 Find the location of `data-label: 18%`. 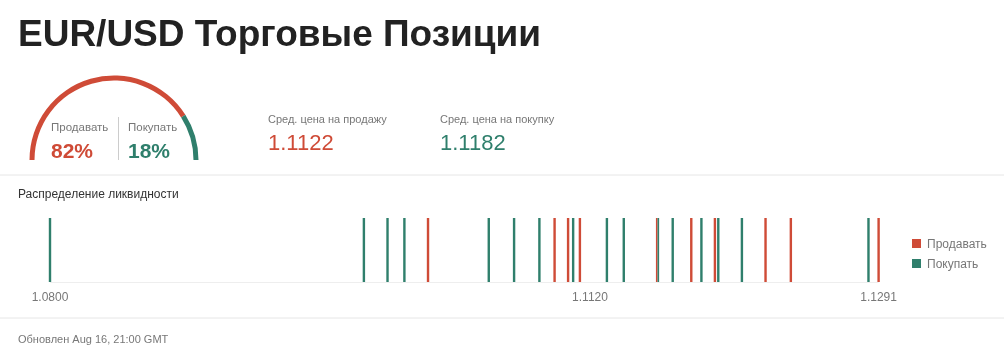

data-label: 18% is located at coordinates (149, 150).